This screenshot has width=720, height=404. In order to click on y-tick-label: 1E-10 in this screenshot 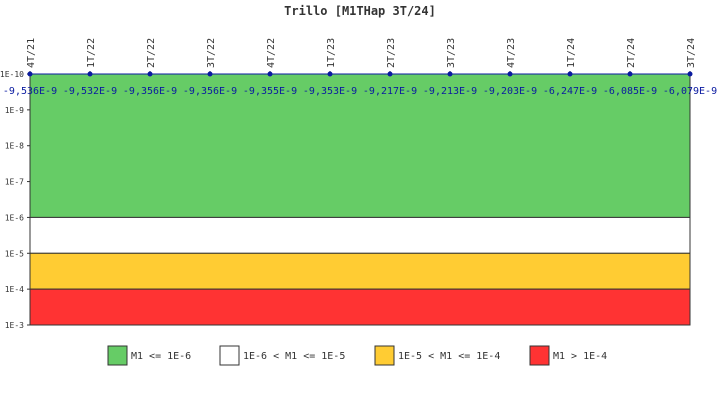, I will do `click(12, 74)`.